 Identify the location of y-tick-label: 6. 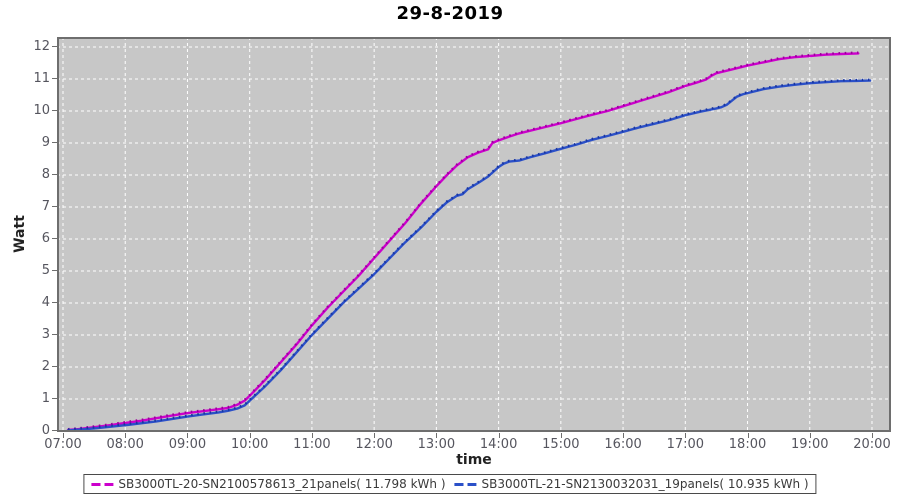
(45, 238).